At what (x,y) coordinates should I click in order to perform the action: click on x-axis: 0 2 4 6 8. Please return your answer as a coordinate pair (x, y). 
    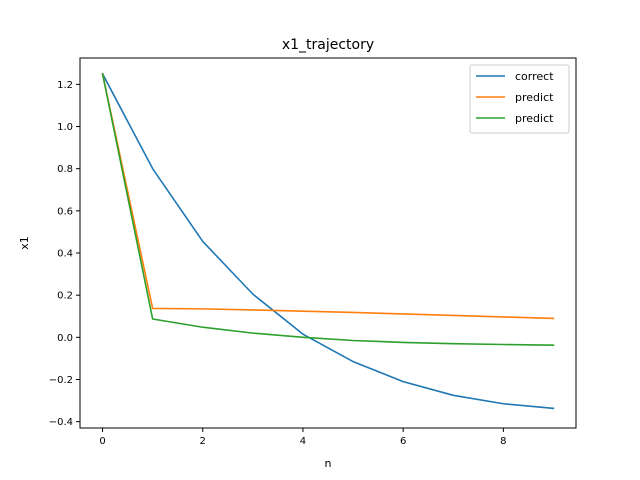
    Looking at the image, I should click on (303, 437).